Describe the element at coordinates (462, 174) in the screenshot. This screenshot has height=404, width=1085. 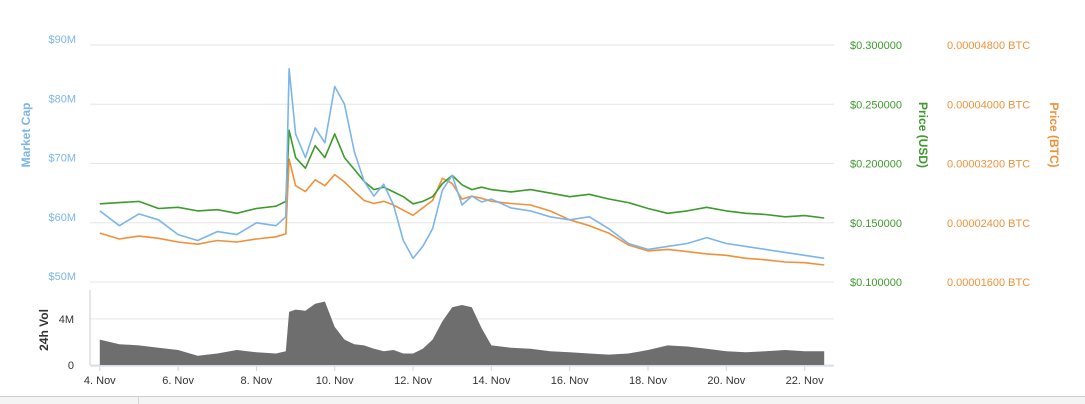
I see `price-usd-series-line` at that location.